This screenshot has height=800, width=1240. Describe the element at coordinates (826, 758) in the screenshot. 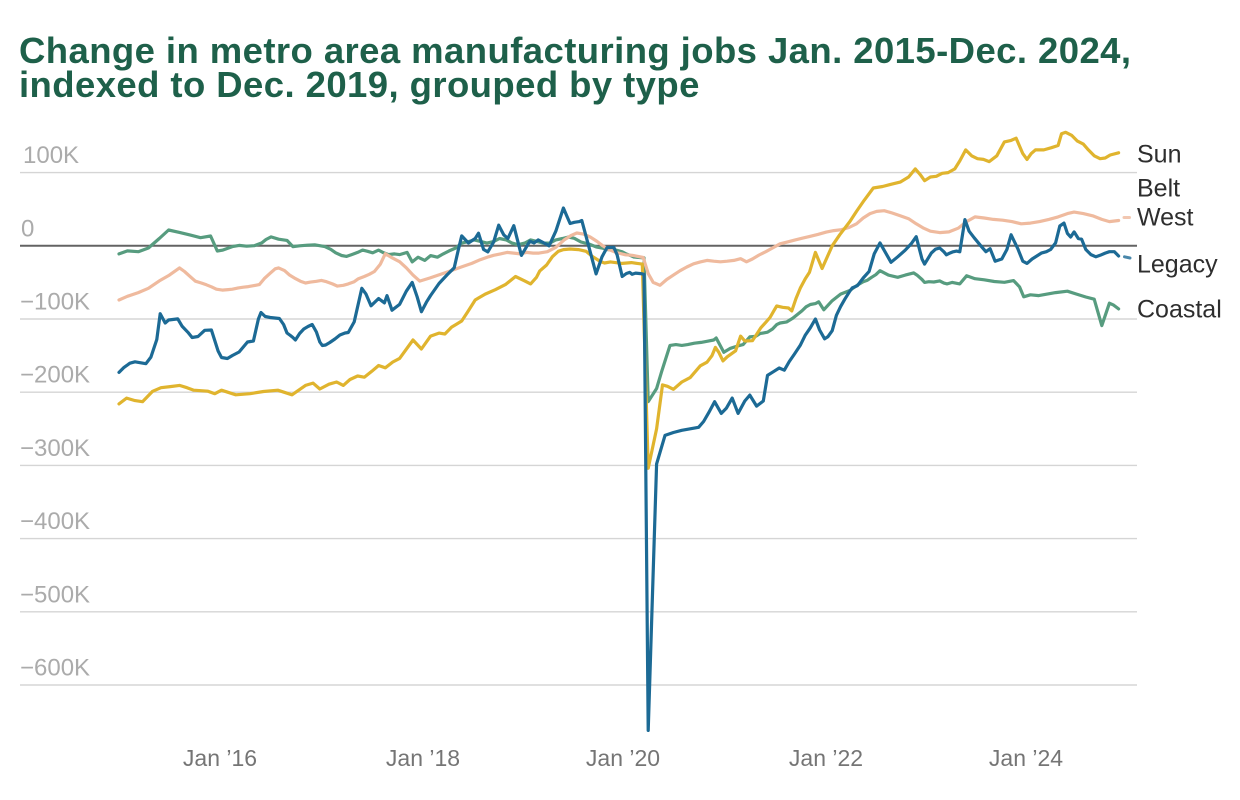

I see `svg-text: Jan ’22` at that location.